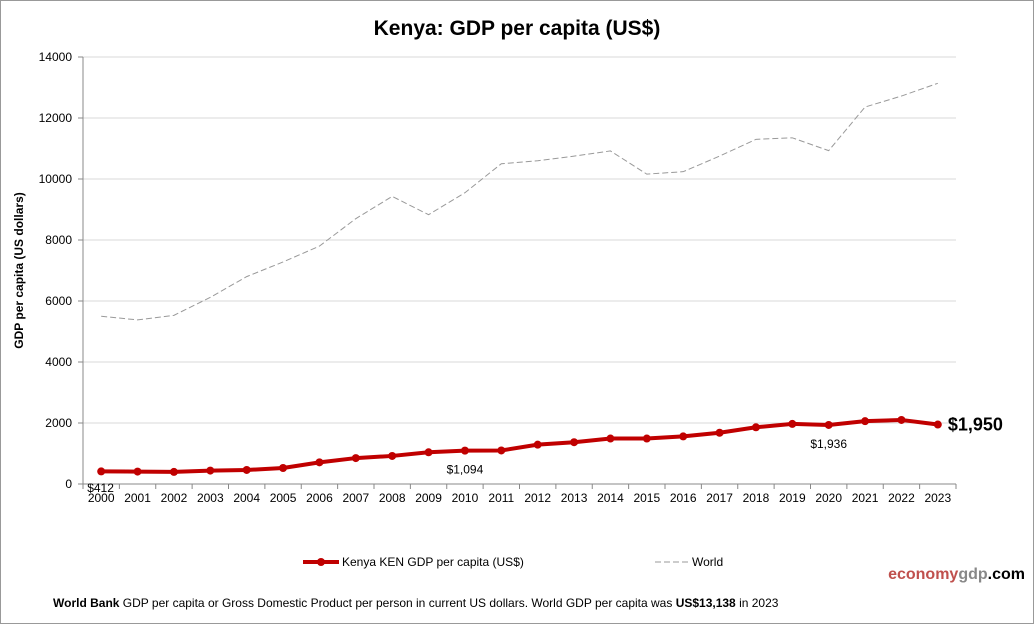 This screenshot has height=624, width=1034. I want to click on x-tick-label: 2019, so click(792, 498).